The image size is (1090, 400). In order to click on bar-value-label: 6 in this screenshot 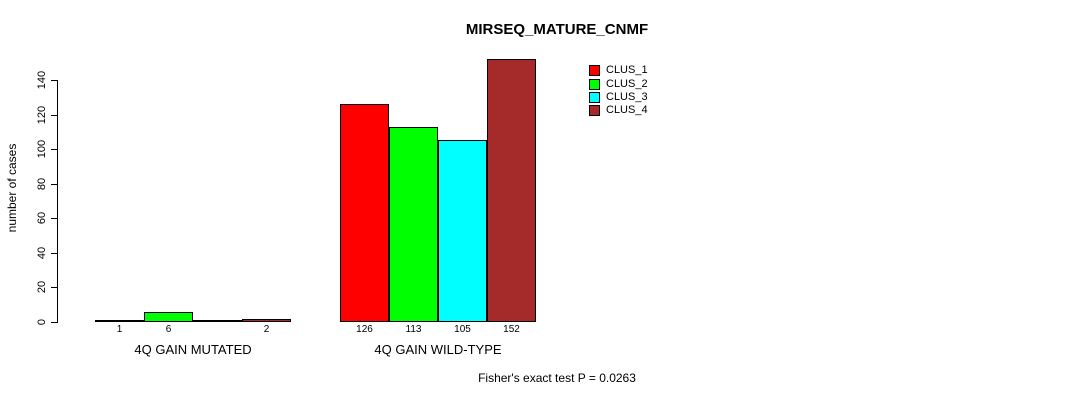, I will do `click(168, 329)`.